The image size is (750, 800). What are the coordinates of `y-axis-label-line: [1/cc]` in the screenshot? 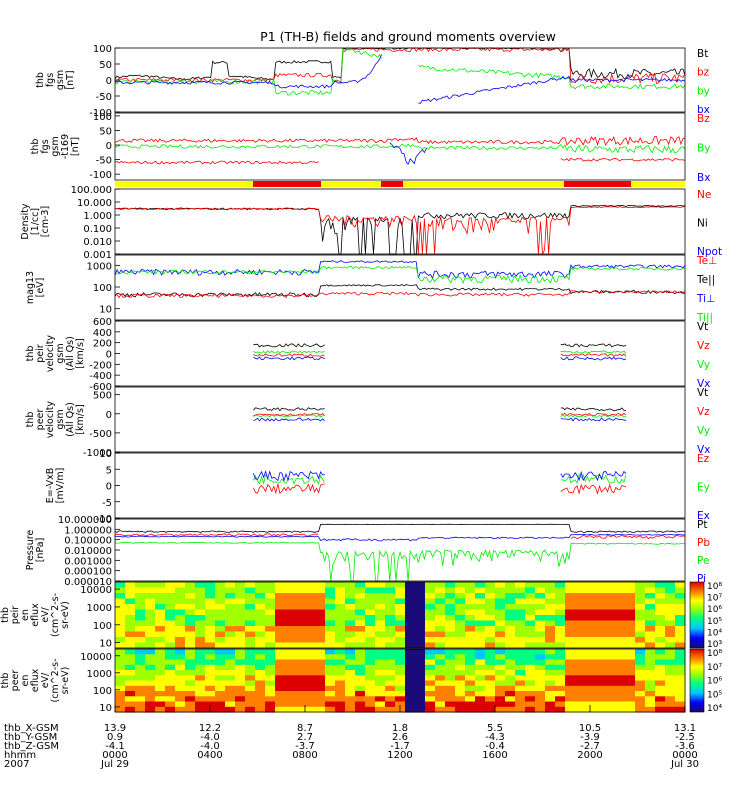 It's located at (35, 221).